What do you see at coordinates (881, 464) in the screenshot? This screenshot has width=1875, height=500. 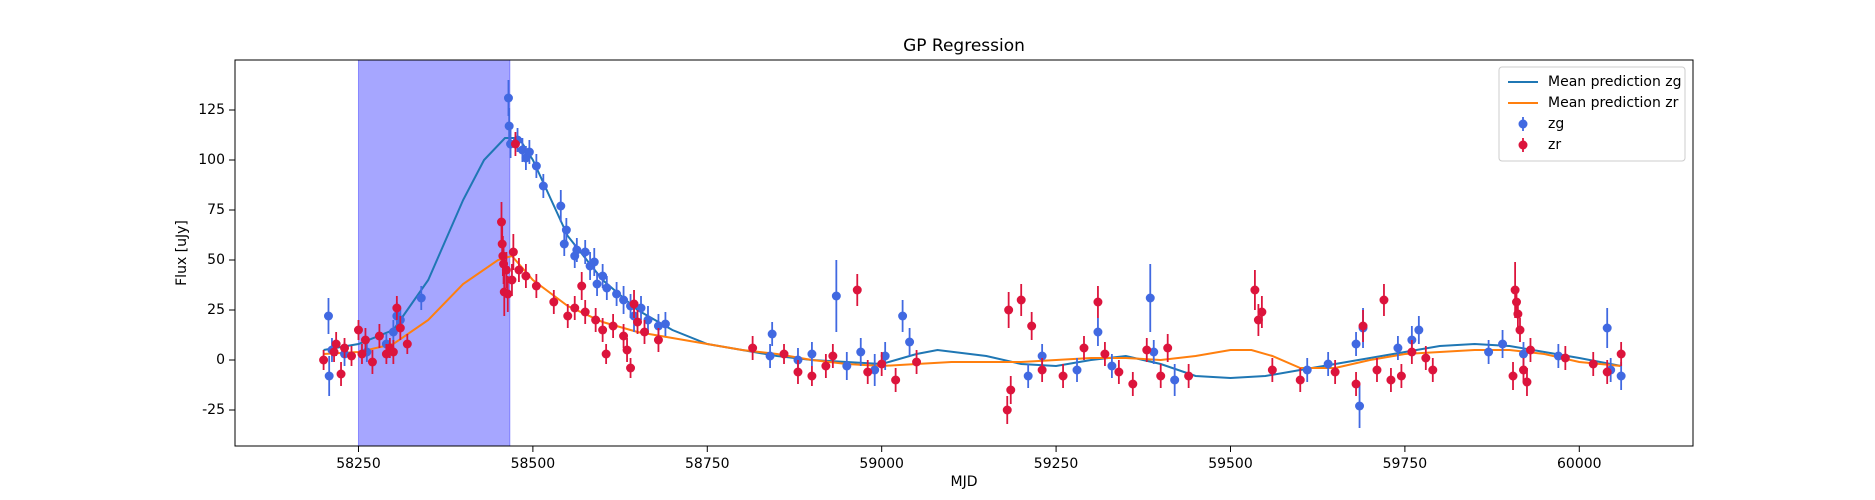 I see `x-tick-label: 59000` at bounding box center [881, 464].